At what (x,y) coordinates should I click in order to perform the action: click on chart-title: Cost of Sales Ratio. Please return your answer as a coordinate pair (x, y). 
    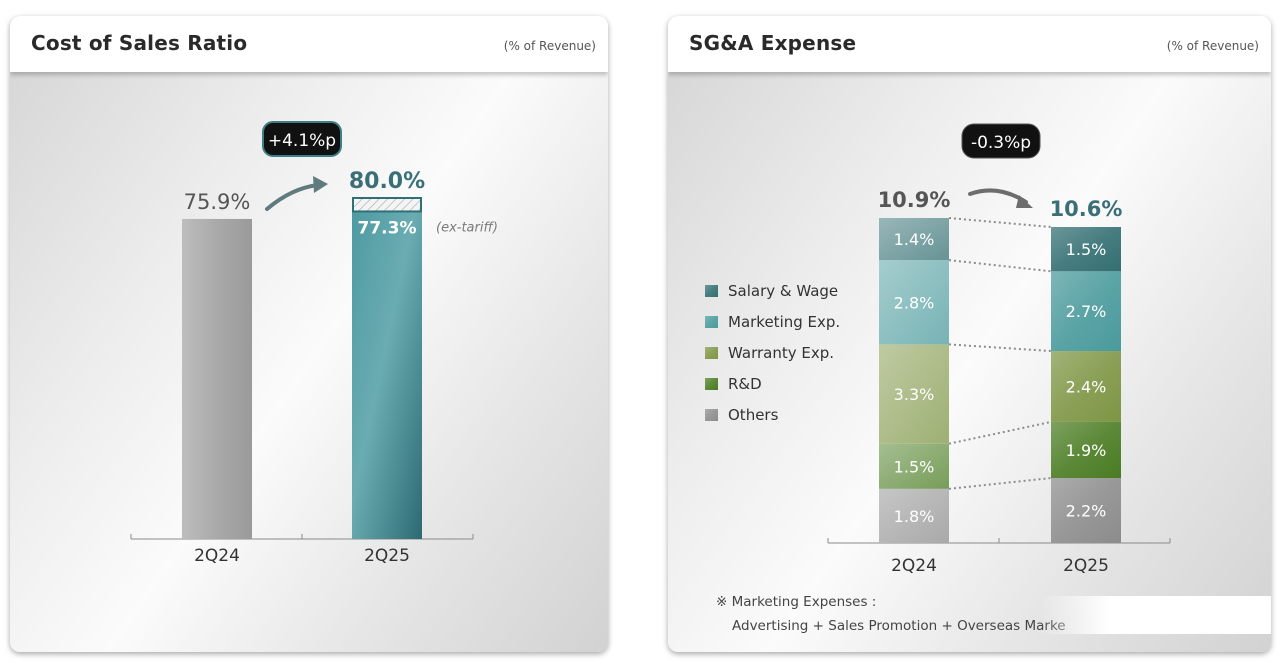
    Looking at the image, I should click on (139, 43).